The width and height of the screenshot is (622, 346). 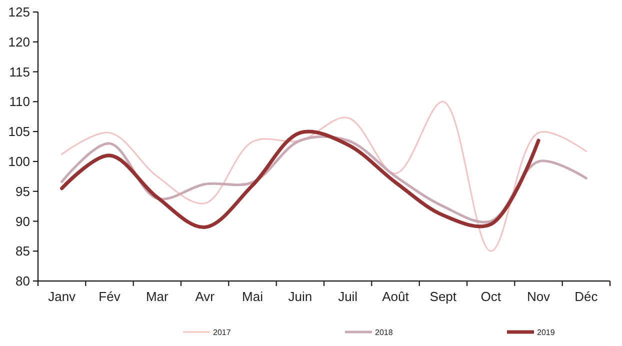 What do you see at coordinates (546, 332) in the screenshot?
I see `legend-label: 2019` at bounding box center [546, 332].